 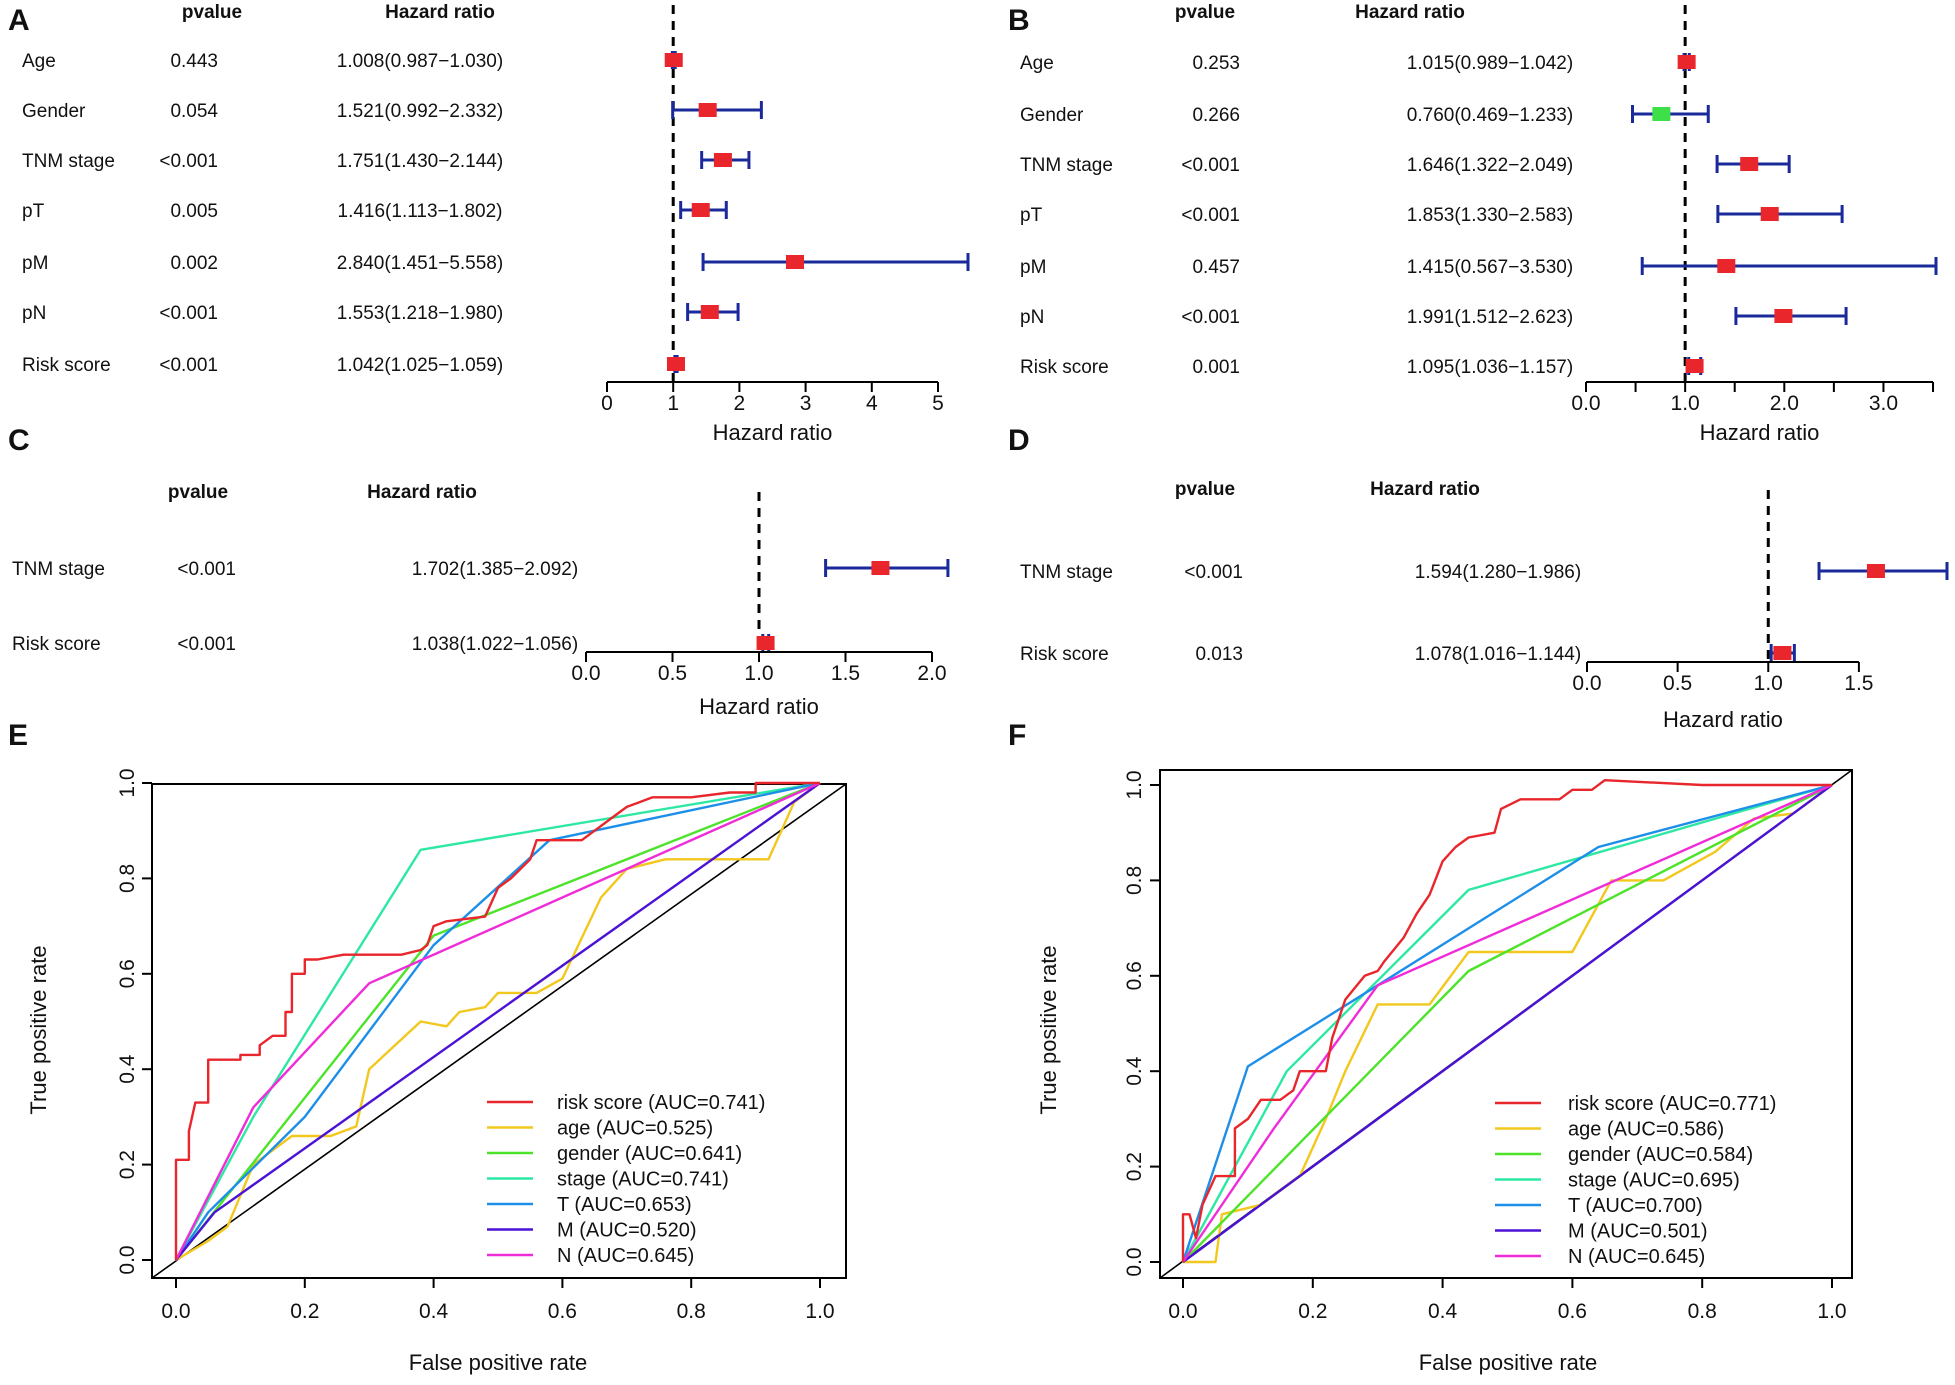 What do you see at coordinates (1216, 267) in the screenshot?
I see `row-pvalue: 0.457` at bounding box center [1216, 267].